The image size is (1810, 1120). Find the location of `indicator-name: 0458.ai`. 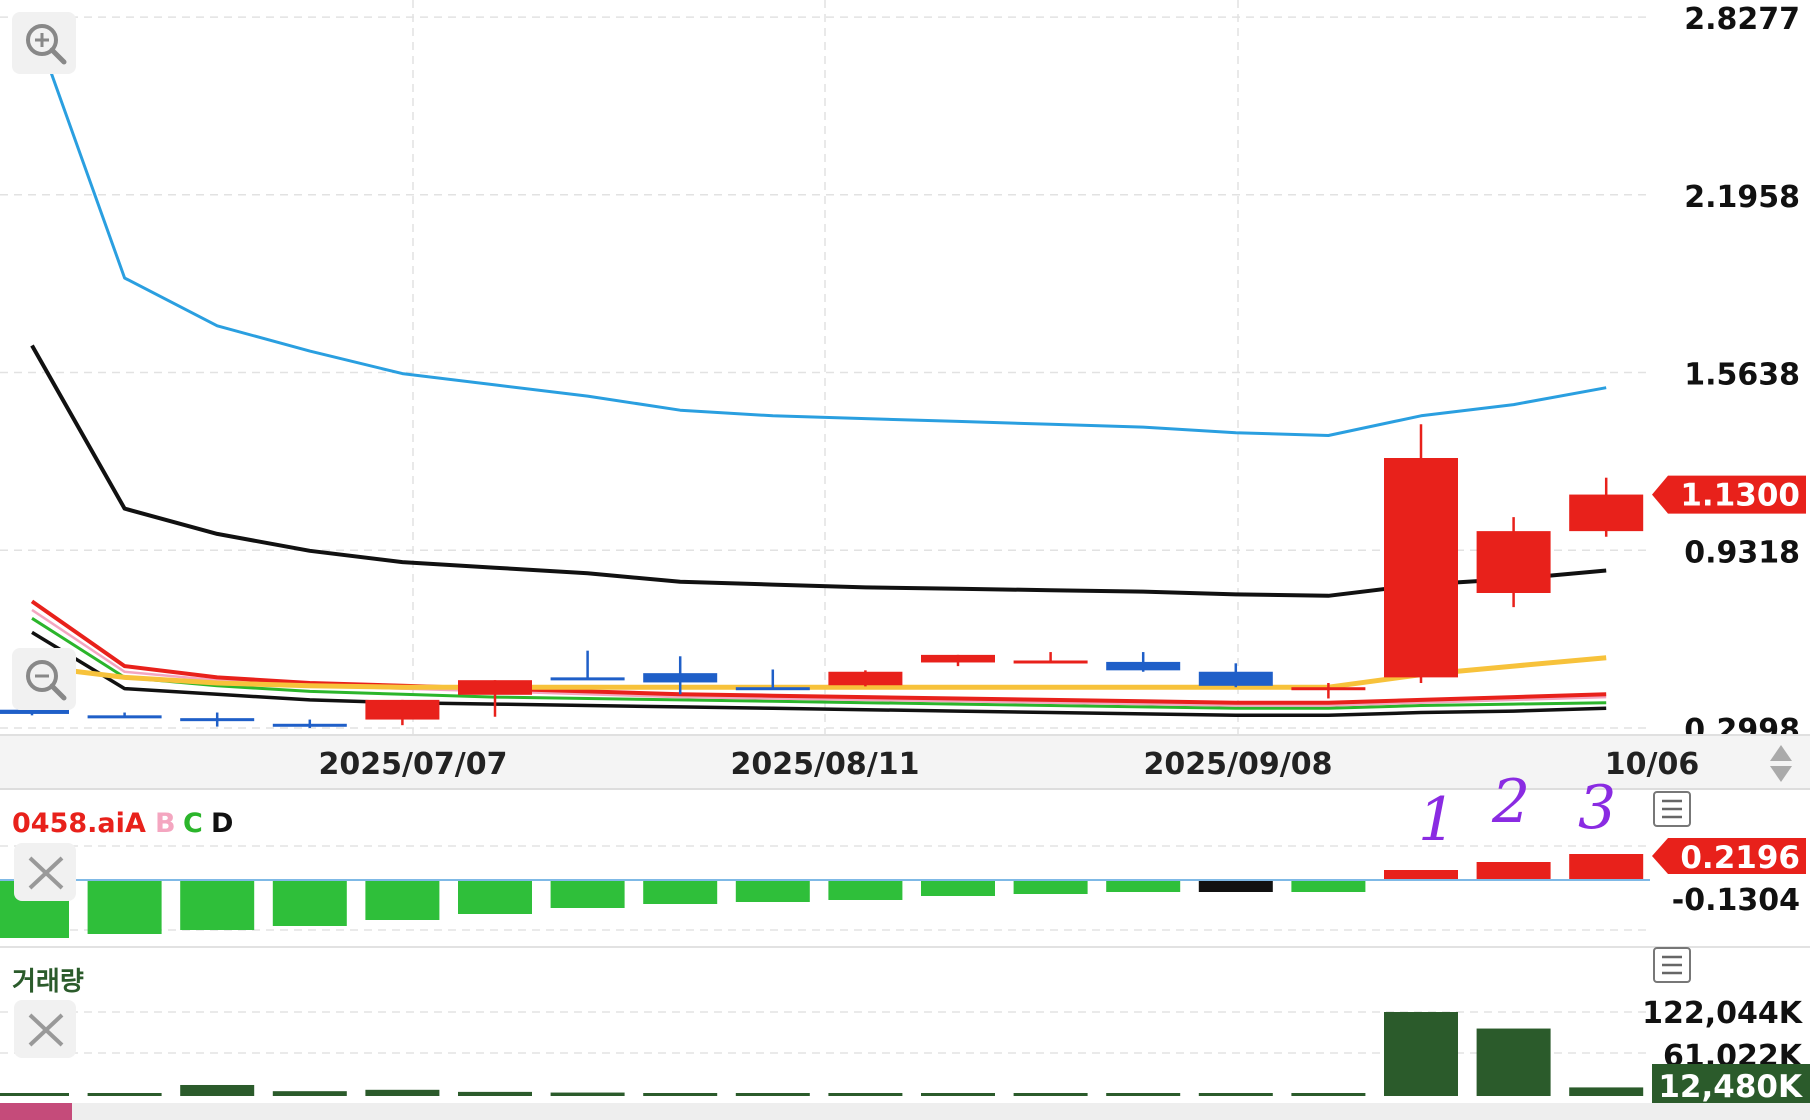

indicator-name: 0458.ai is located at coordinates (68, 823).